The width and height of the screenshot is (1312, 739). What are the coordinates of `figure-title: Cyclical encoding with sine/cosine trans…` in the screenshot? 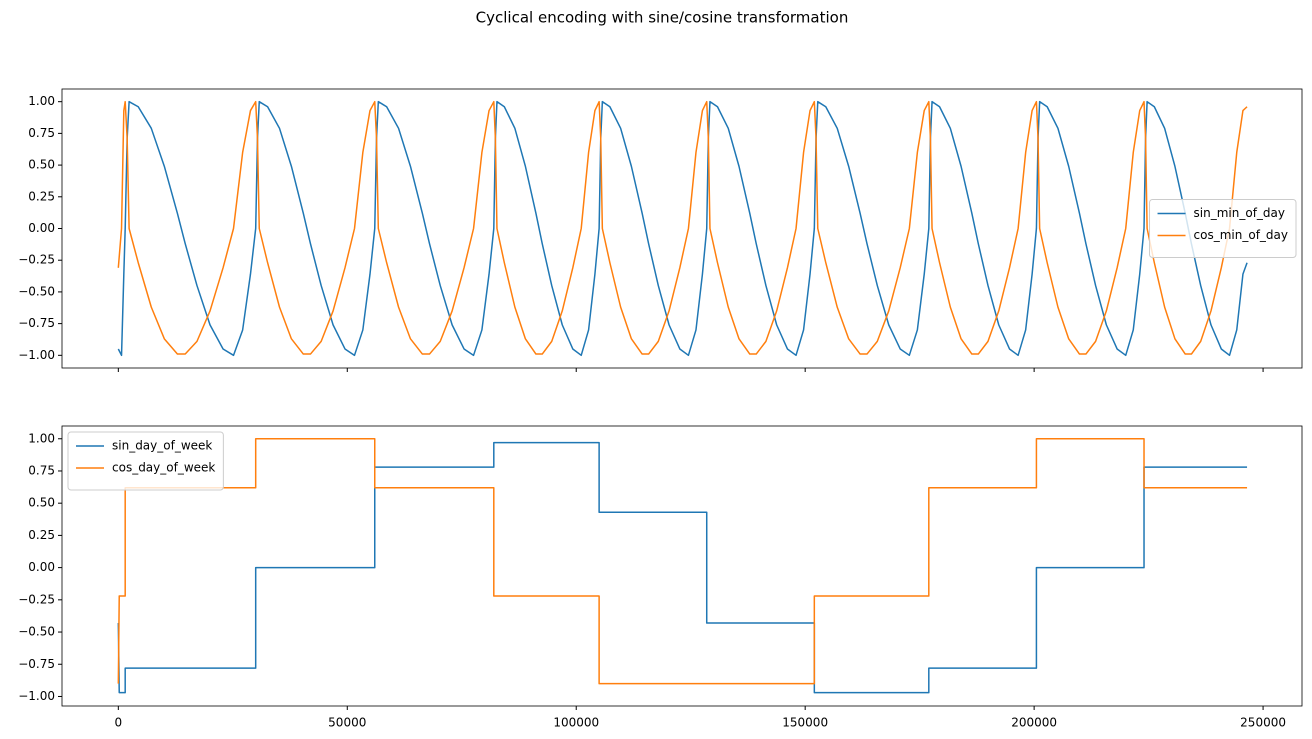 It's located at (662, 18).